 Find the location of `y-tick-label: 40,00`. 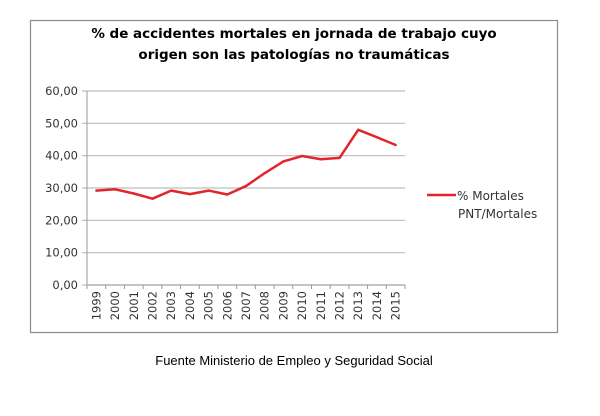

y-tick-label: 40,00 is located at coordinates (61, 156).